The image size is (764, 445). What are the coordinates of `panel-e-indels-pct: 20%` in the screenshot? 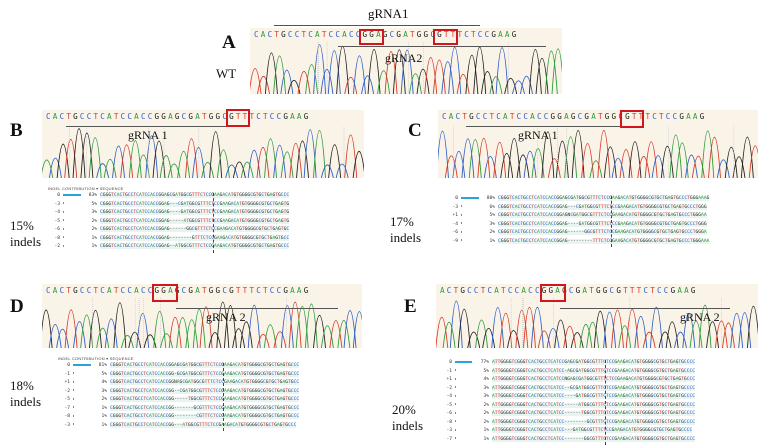 It's located at (407, 410).